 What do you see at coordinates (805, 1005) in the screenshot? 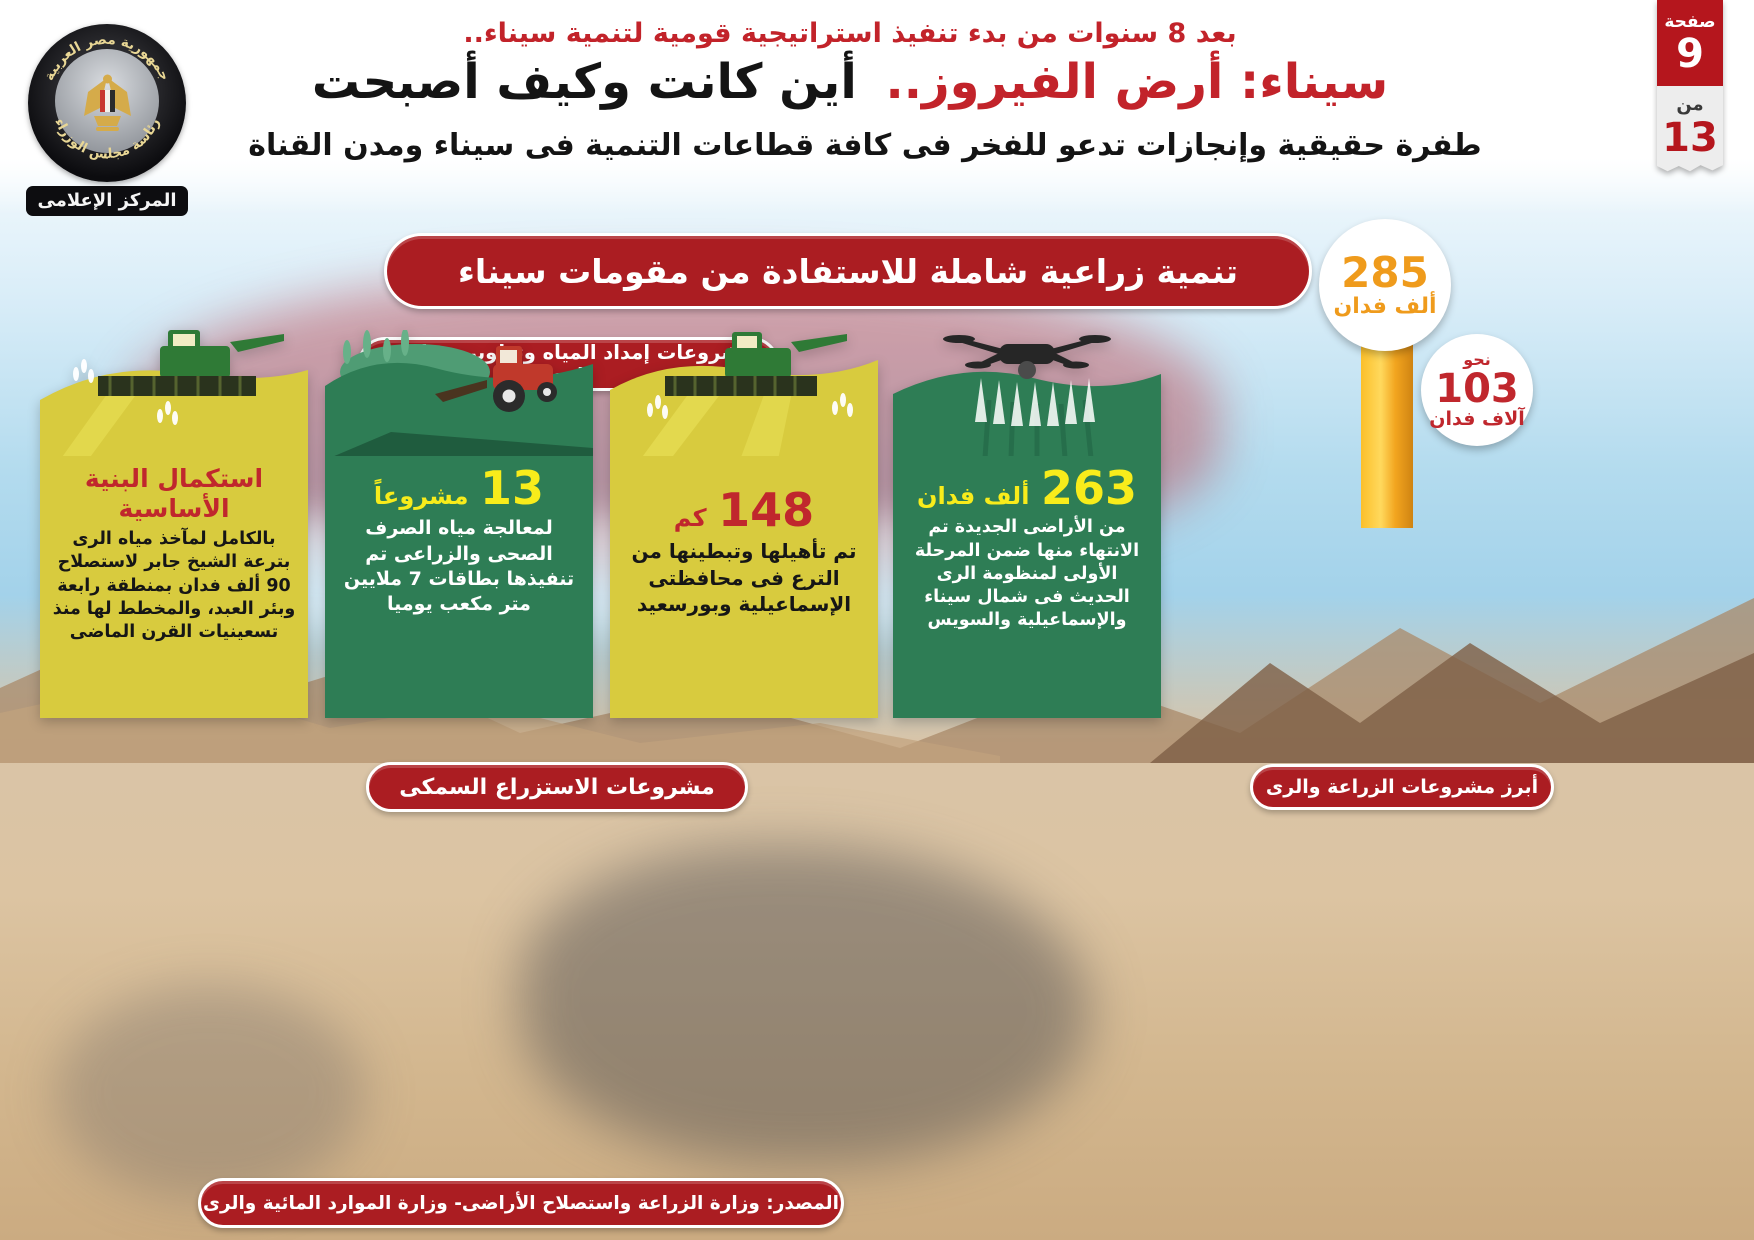
I see `background-gravel-patch` at bounding box center [805, 1005].